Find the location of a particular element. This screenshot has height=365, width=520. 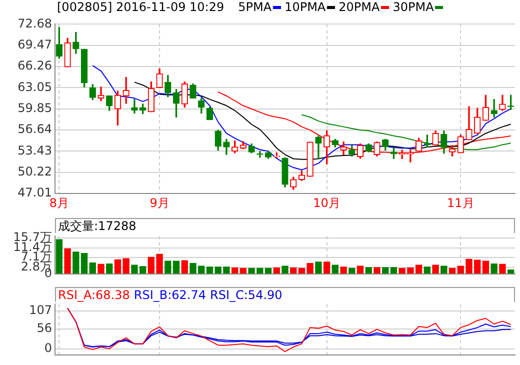

y-tick-label: 0 is located at coordinates (48, 347).